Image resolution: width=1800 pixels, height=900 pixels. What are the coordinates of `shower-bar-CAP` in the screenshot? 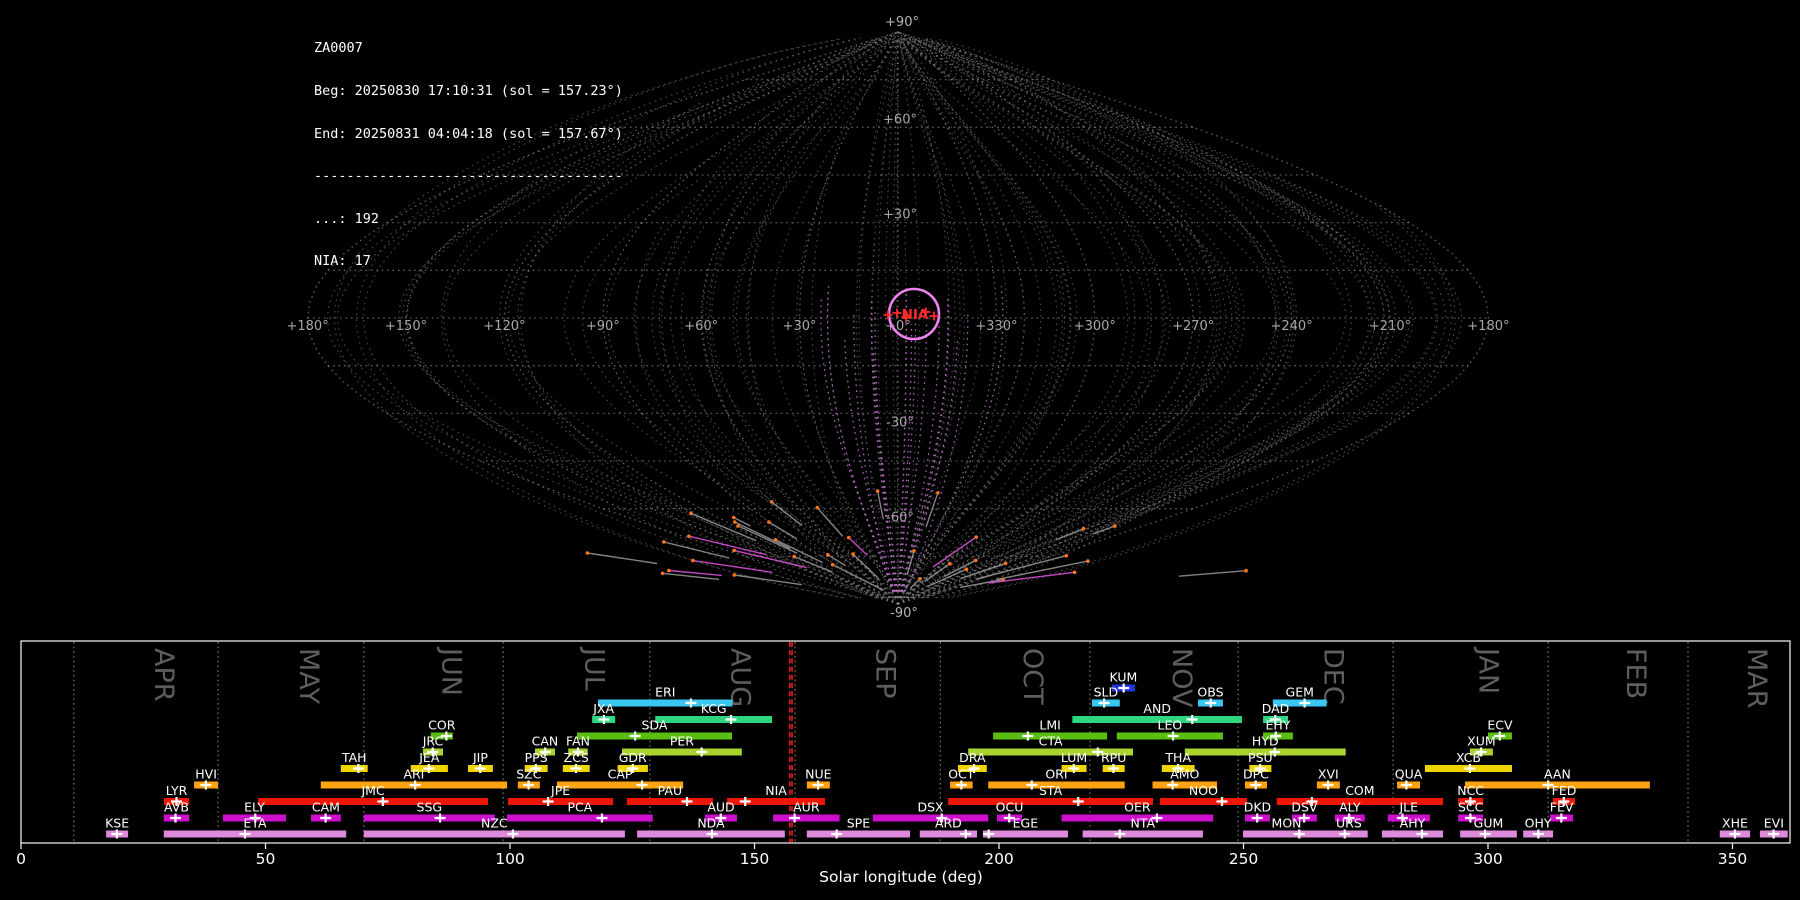 It's located at (620, 785).